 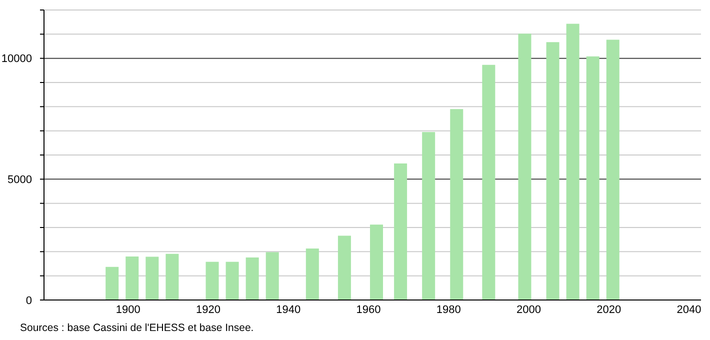 What do you see at coordinates (288, 310) in the screenshot?
I see `x-tick-label: 1940` at bounding box center [288, 310].